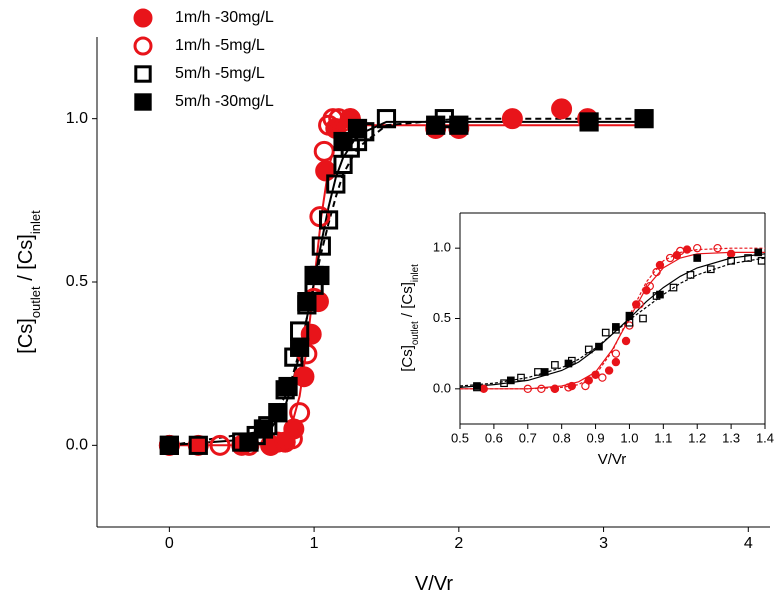 The width and height of the screenshot is (776, 606). I want to click on y-axis-title-part: / [Cs], so click(407, 301).